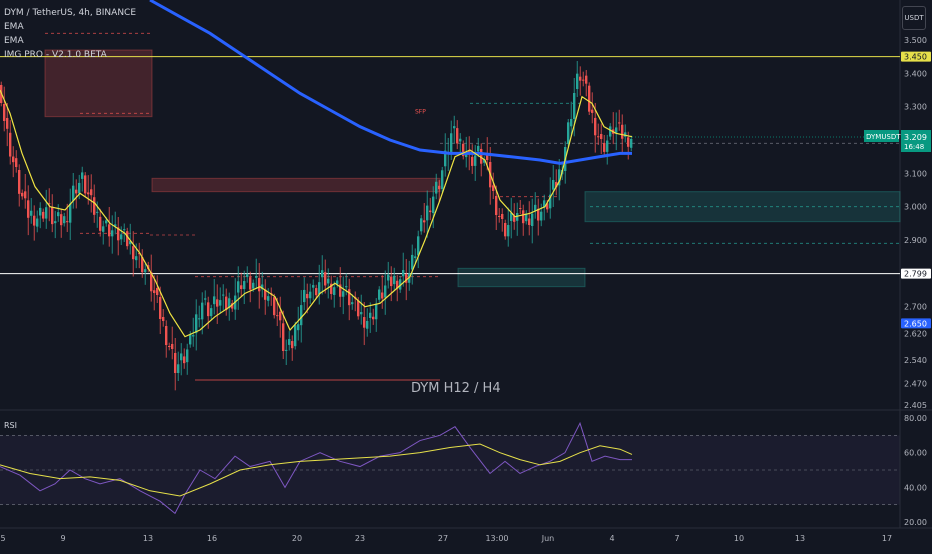 The image size is (932, 554). What do you see at coordinates (914, 18) in the screenshot?
I see `currency-button: USDT` at bounding box center [914, 18].